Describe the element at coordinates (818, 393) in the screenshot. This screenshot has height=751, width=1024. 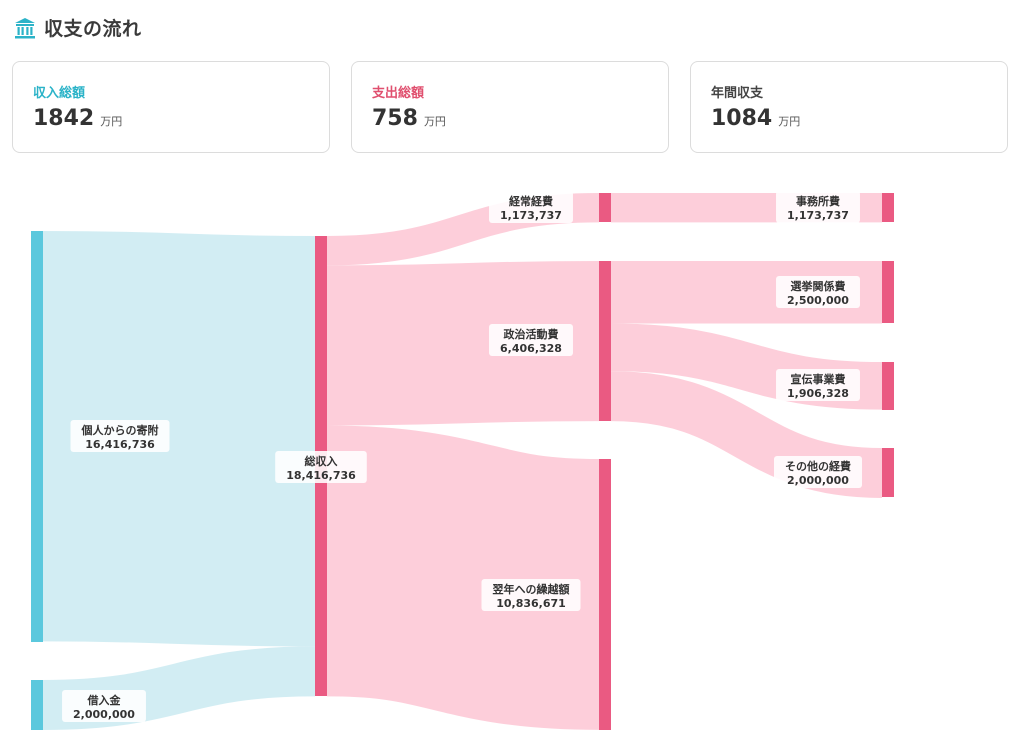
I see `sankey-label-value: 1,906,328` at that location.